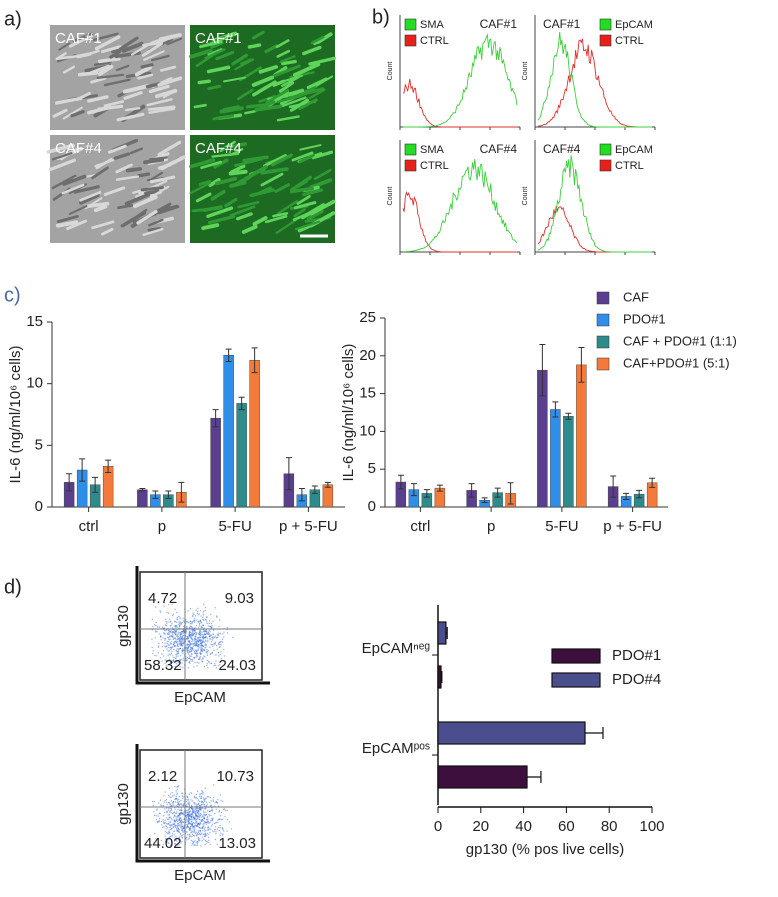  Describe the element at coordinates (200, 697) in the screenshot. I see `x-axis-label: EpCAM` at that location.